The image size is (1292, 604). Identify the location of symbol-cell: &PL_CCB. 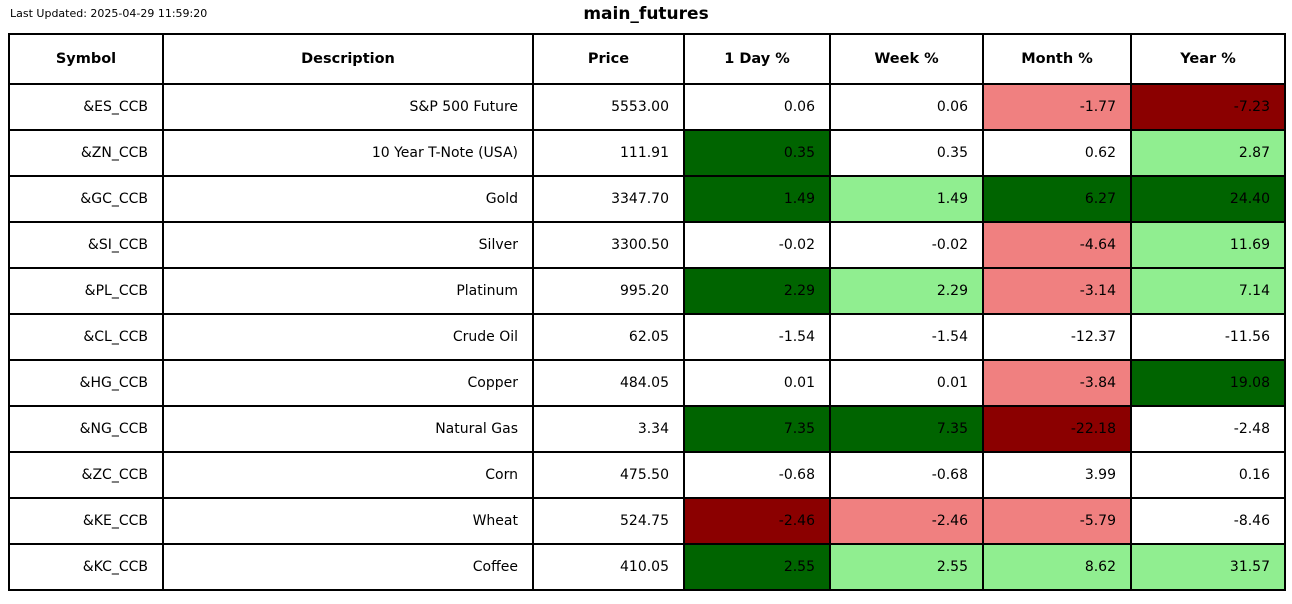
(86, 291).